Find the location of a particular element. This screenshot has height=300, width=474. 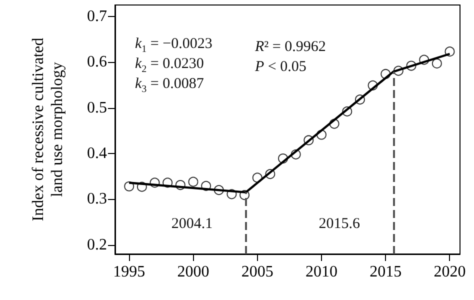

annotation: R² = 0.9962 is located at coordinates (290, 47).